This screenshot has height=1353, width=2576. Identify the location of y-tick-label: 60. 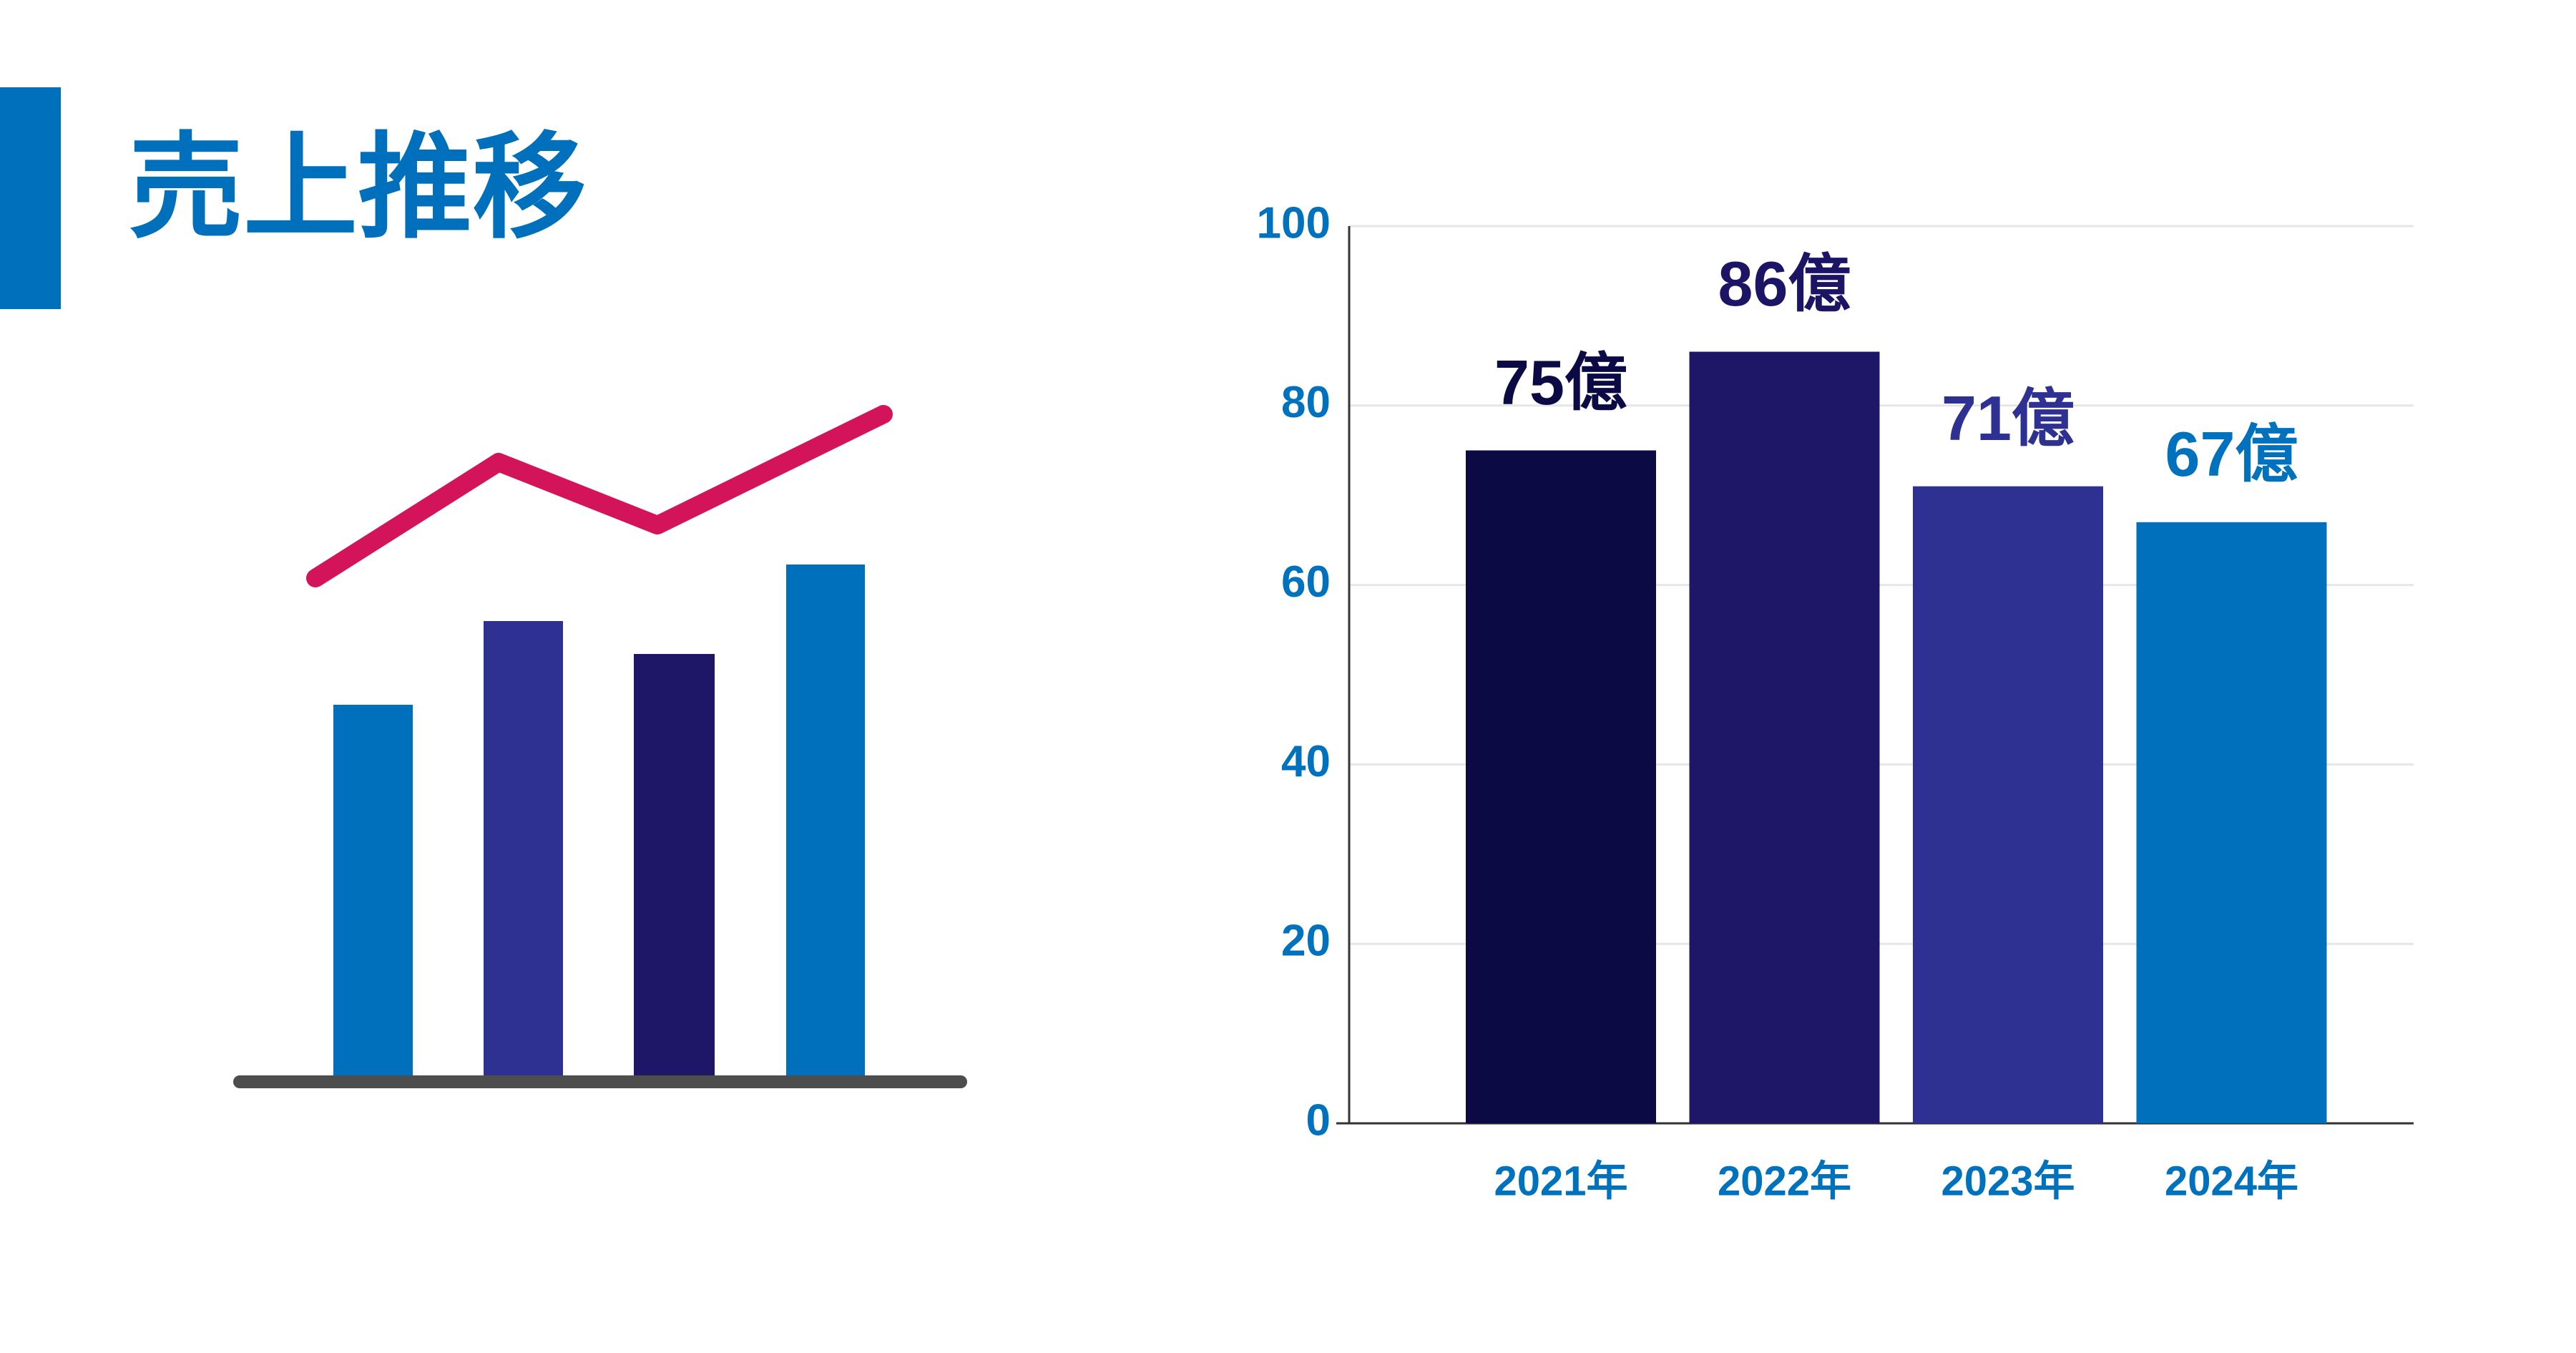
(1306, 582).